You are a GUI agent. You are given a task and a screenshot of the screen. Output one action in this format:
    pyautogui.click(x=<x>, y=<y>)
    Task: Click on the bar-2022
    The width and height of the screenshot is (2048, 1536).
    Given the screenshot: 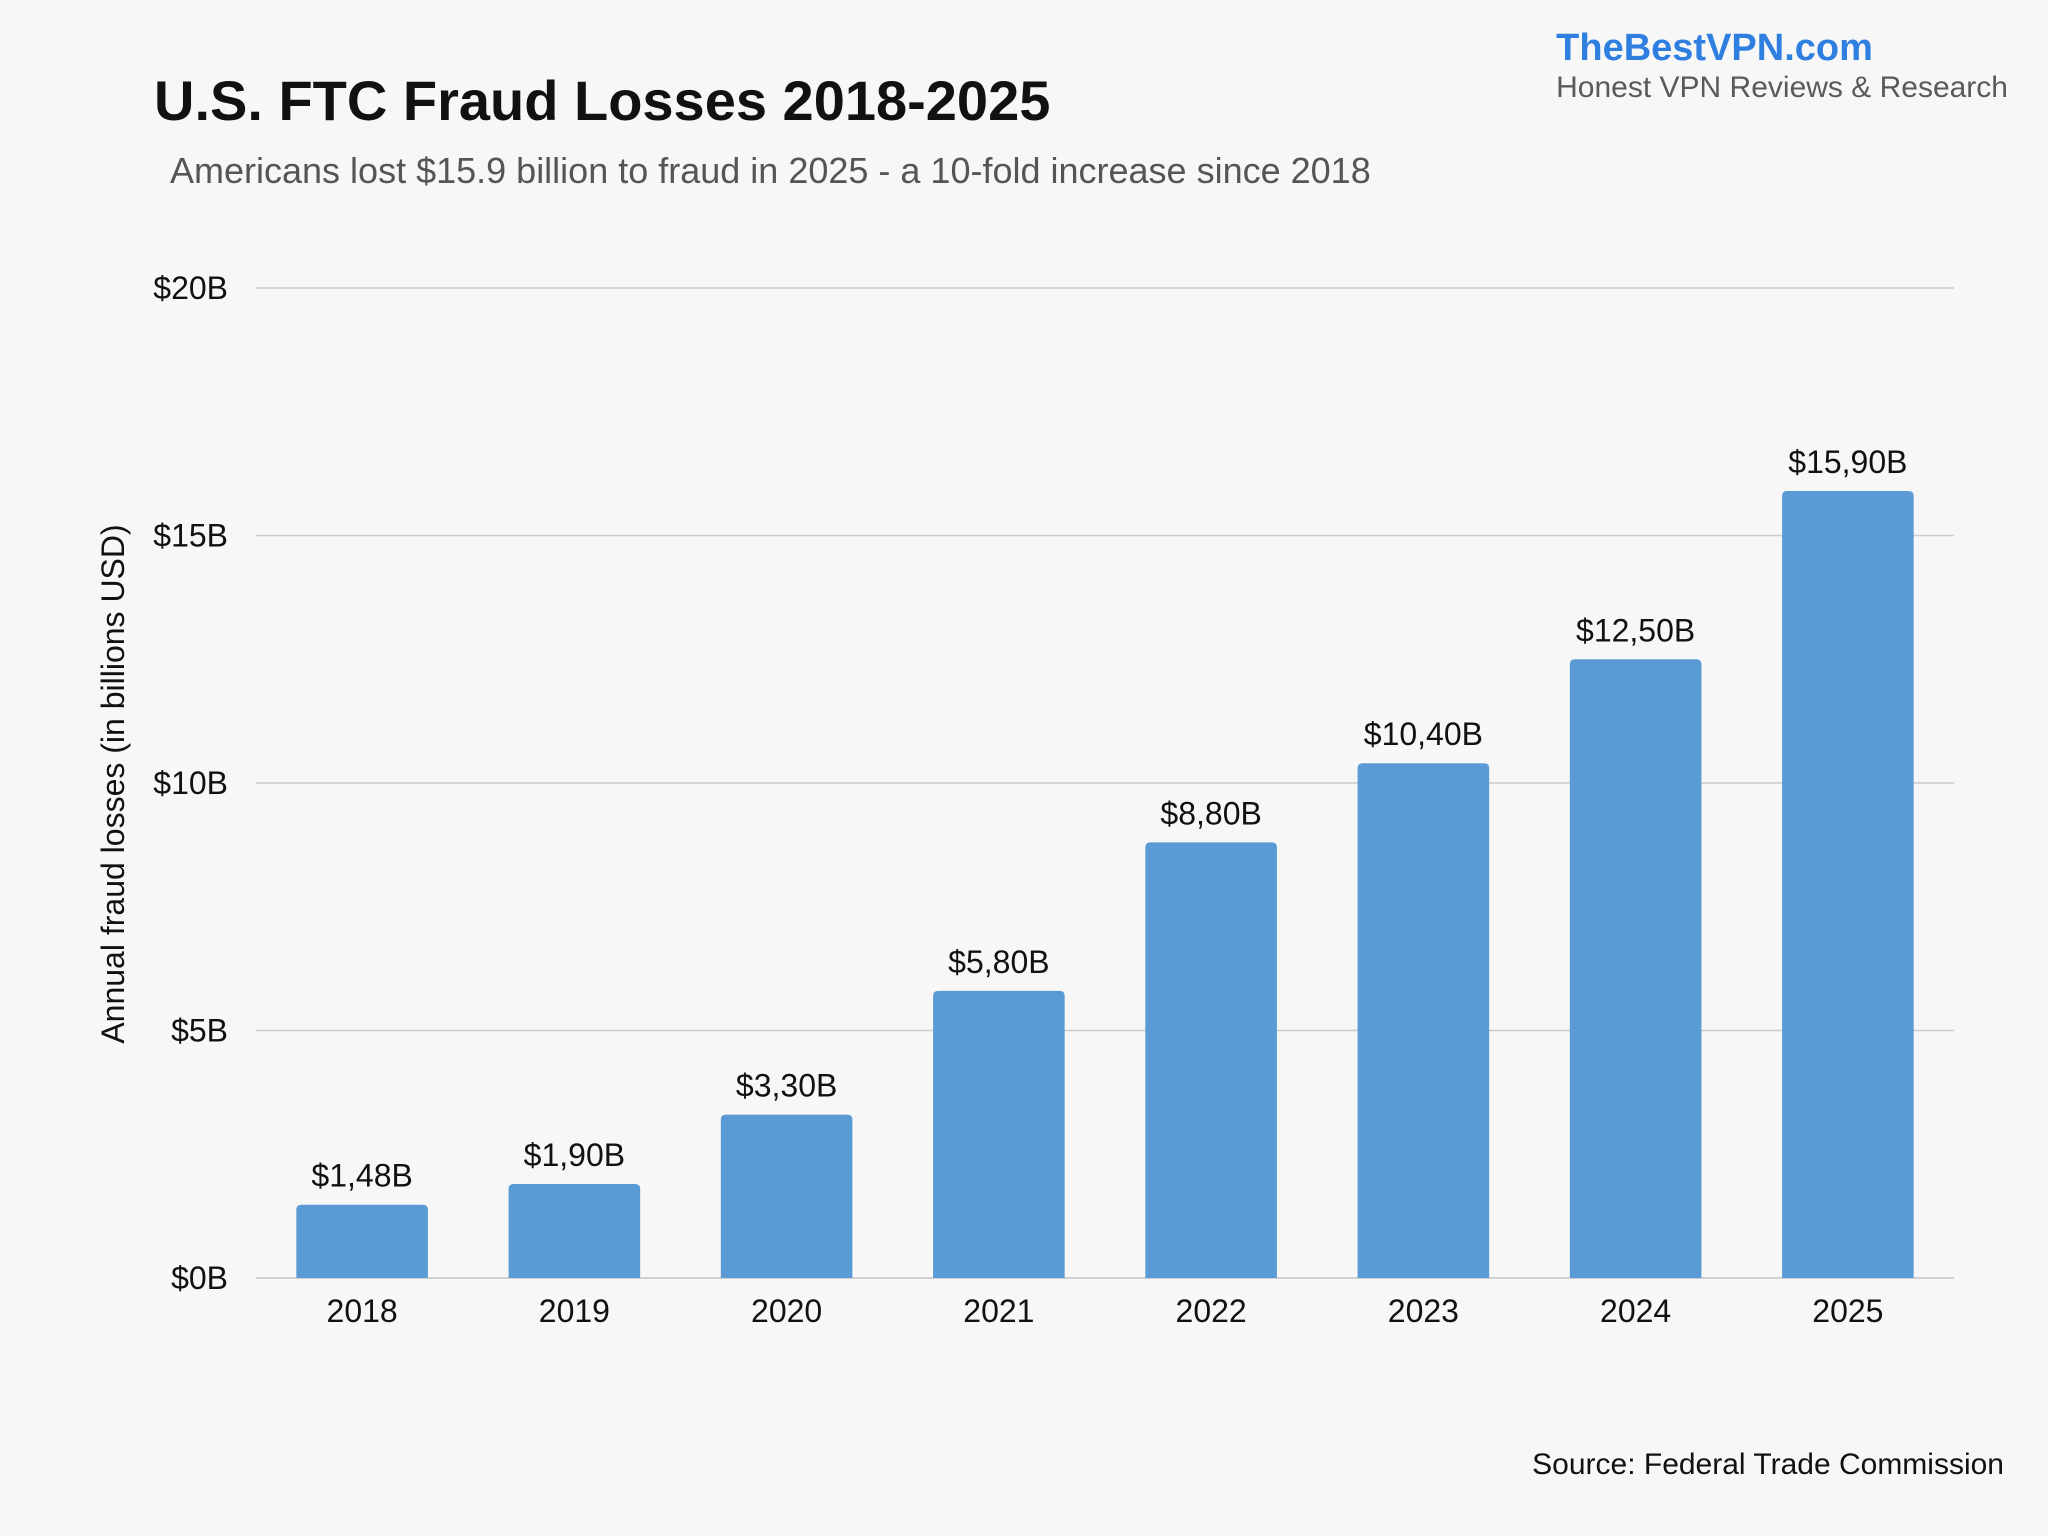 What is the action you would take?
    pyautogui.click(x=1211, y=1060)
    